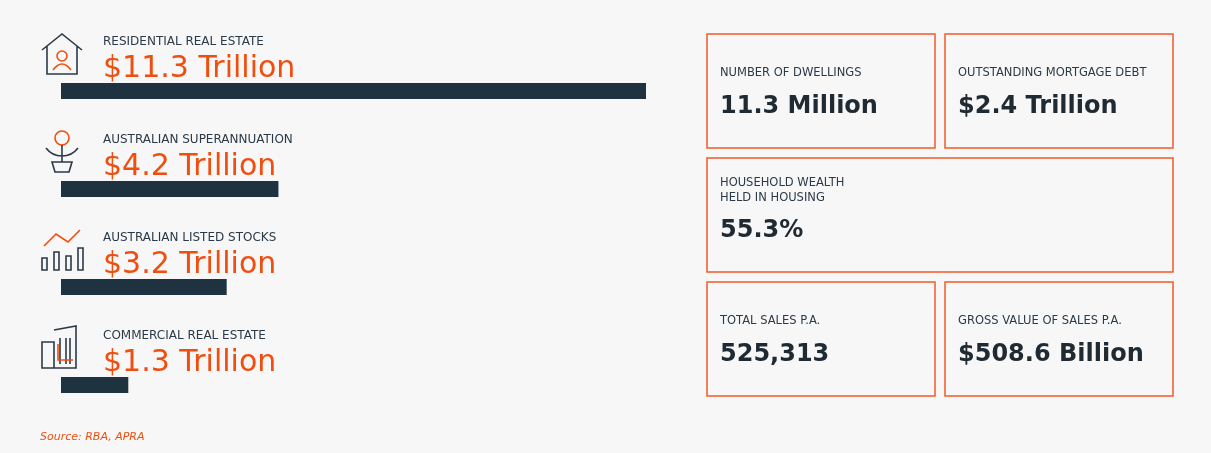 The height and width of the screenshot is (453, 1211). I want to click on text: 525,313, so click(775, 353).